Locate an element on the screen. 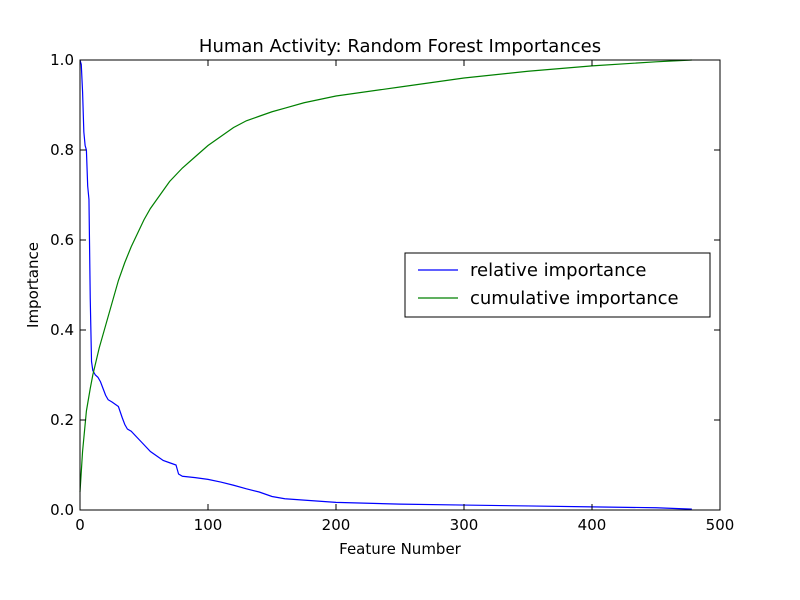 Image resolution: width=800 pixels, height=600 pixels. y-axis-label: Importance is located at coordinates (33, 285).